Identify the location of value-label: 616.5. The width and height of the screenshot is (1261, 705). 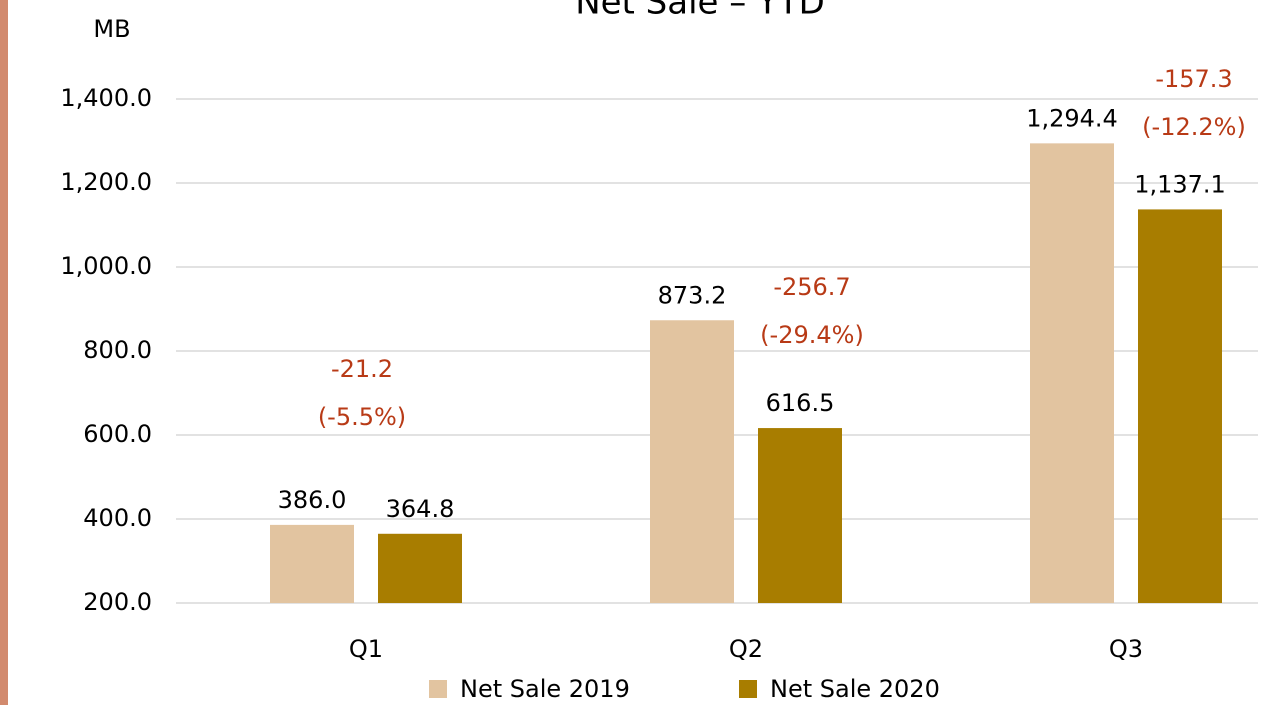
(800, 403).